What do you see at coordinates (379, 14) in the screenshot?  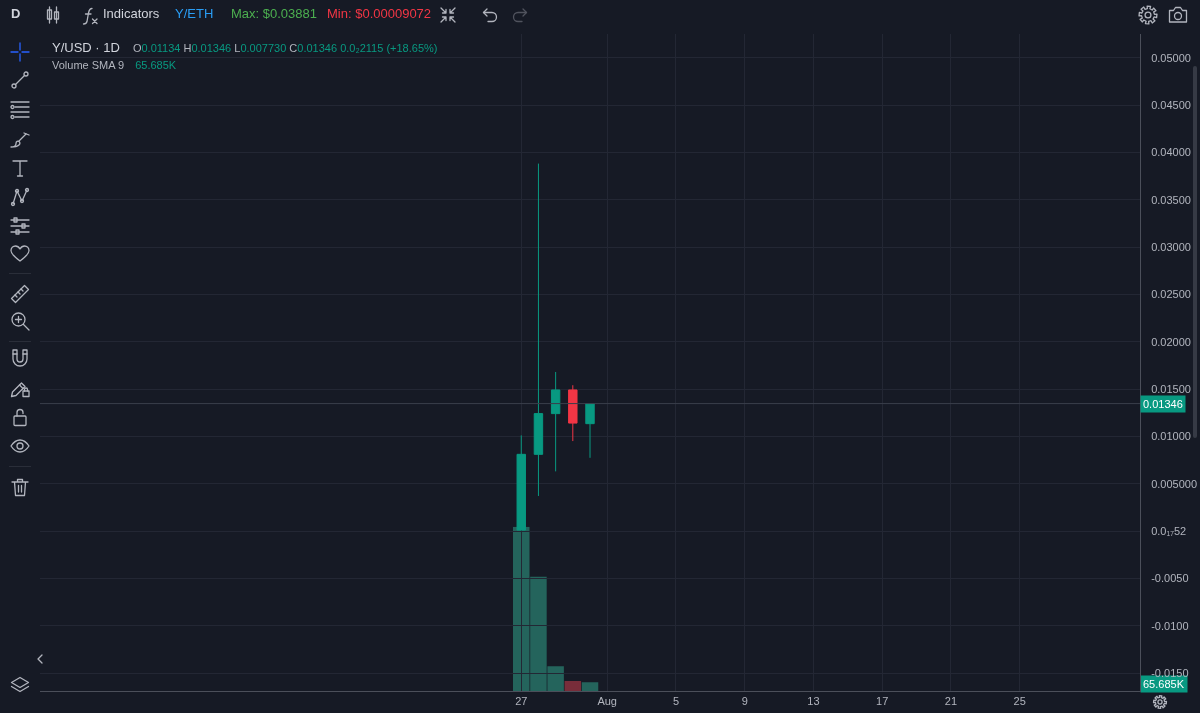 I see `text: Min: $0.00009072` at bounding box center [379, 14].